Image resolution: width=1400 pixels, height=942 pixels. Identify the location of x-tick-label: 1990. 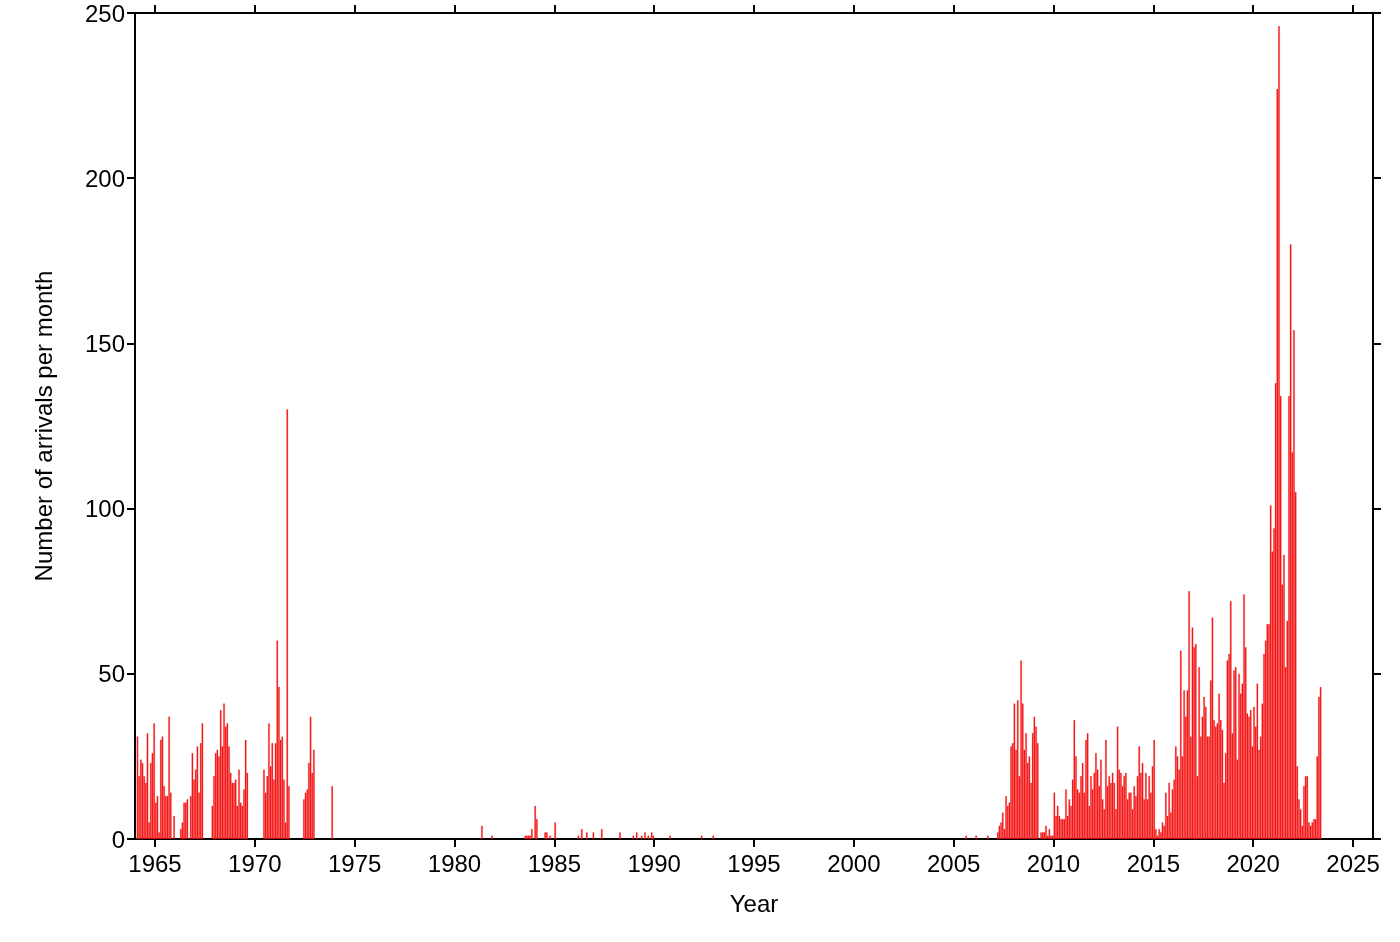
(654, 863).